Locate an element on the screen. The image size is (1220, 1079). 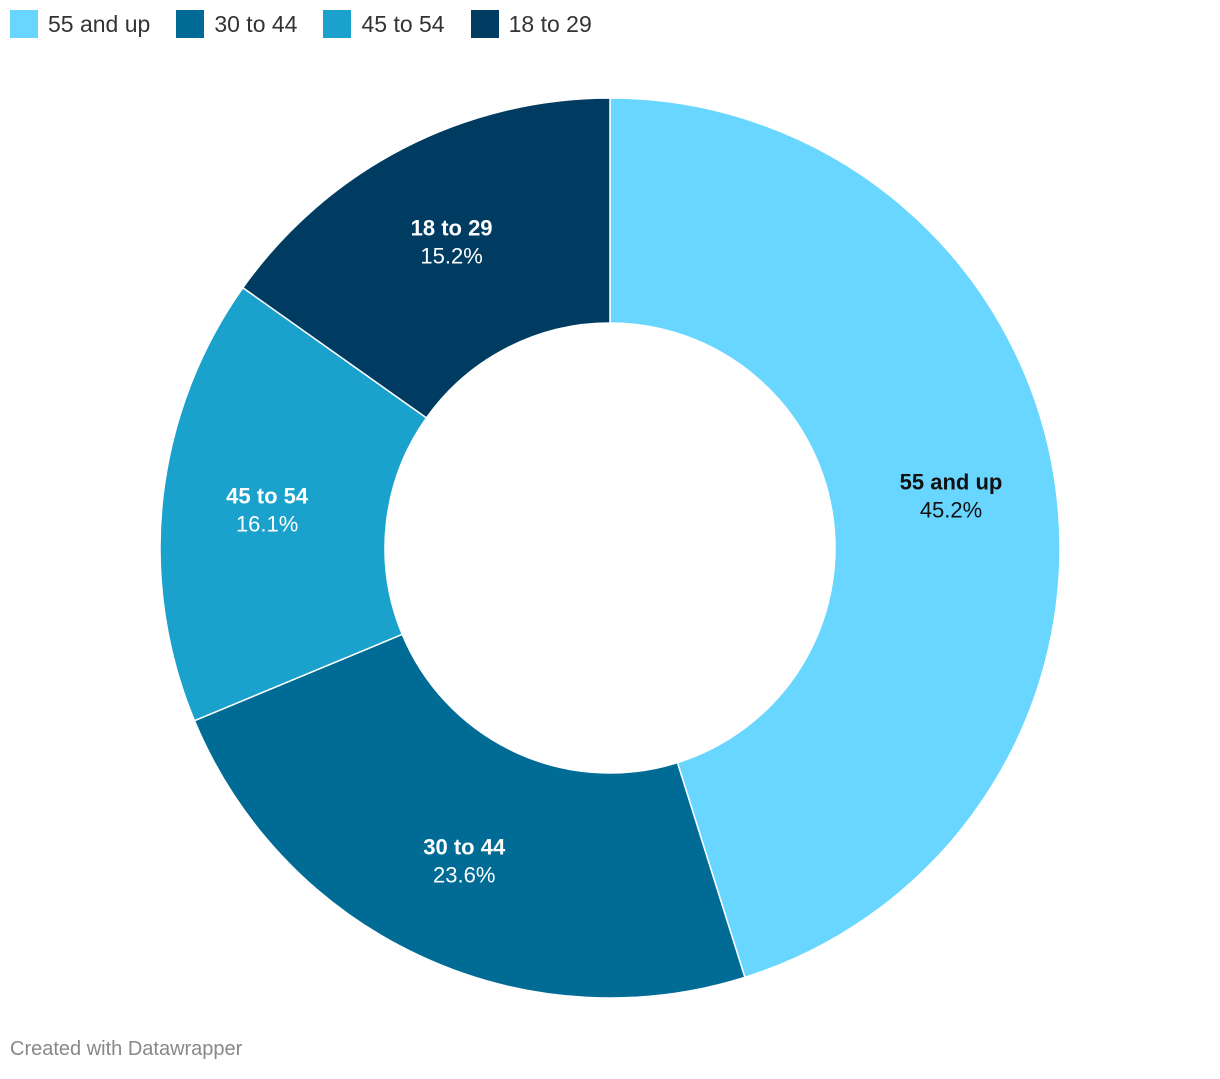
slice-label-value: 45.2% is located at coordinates (951, 510).